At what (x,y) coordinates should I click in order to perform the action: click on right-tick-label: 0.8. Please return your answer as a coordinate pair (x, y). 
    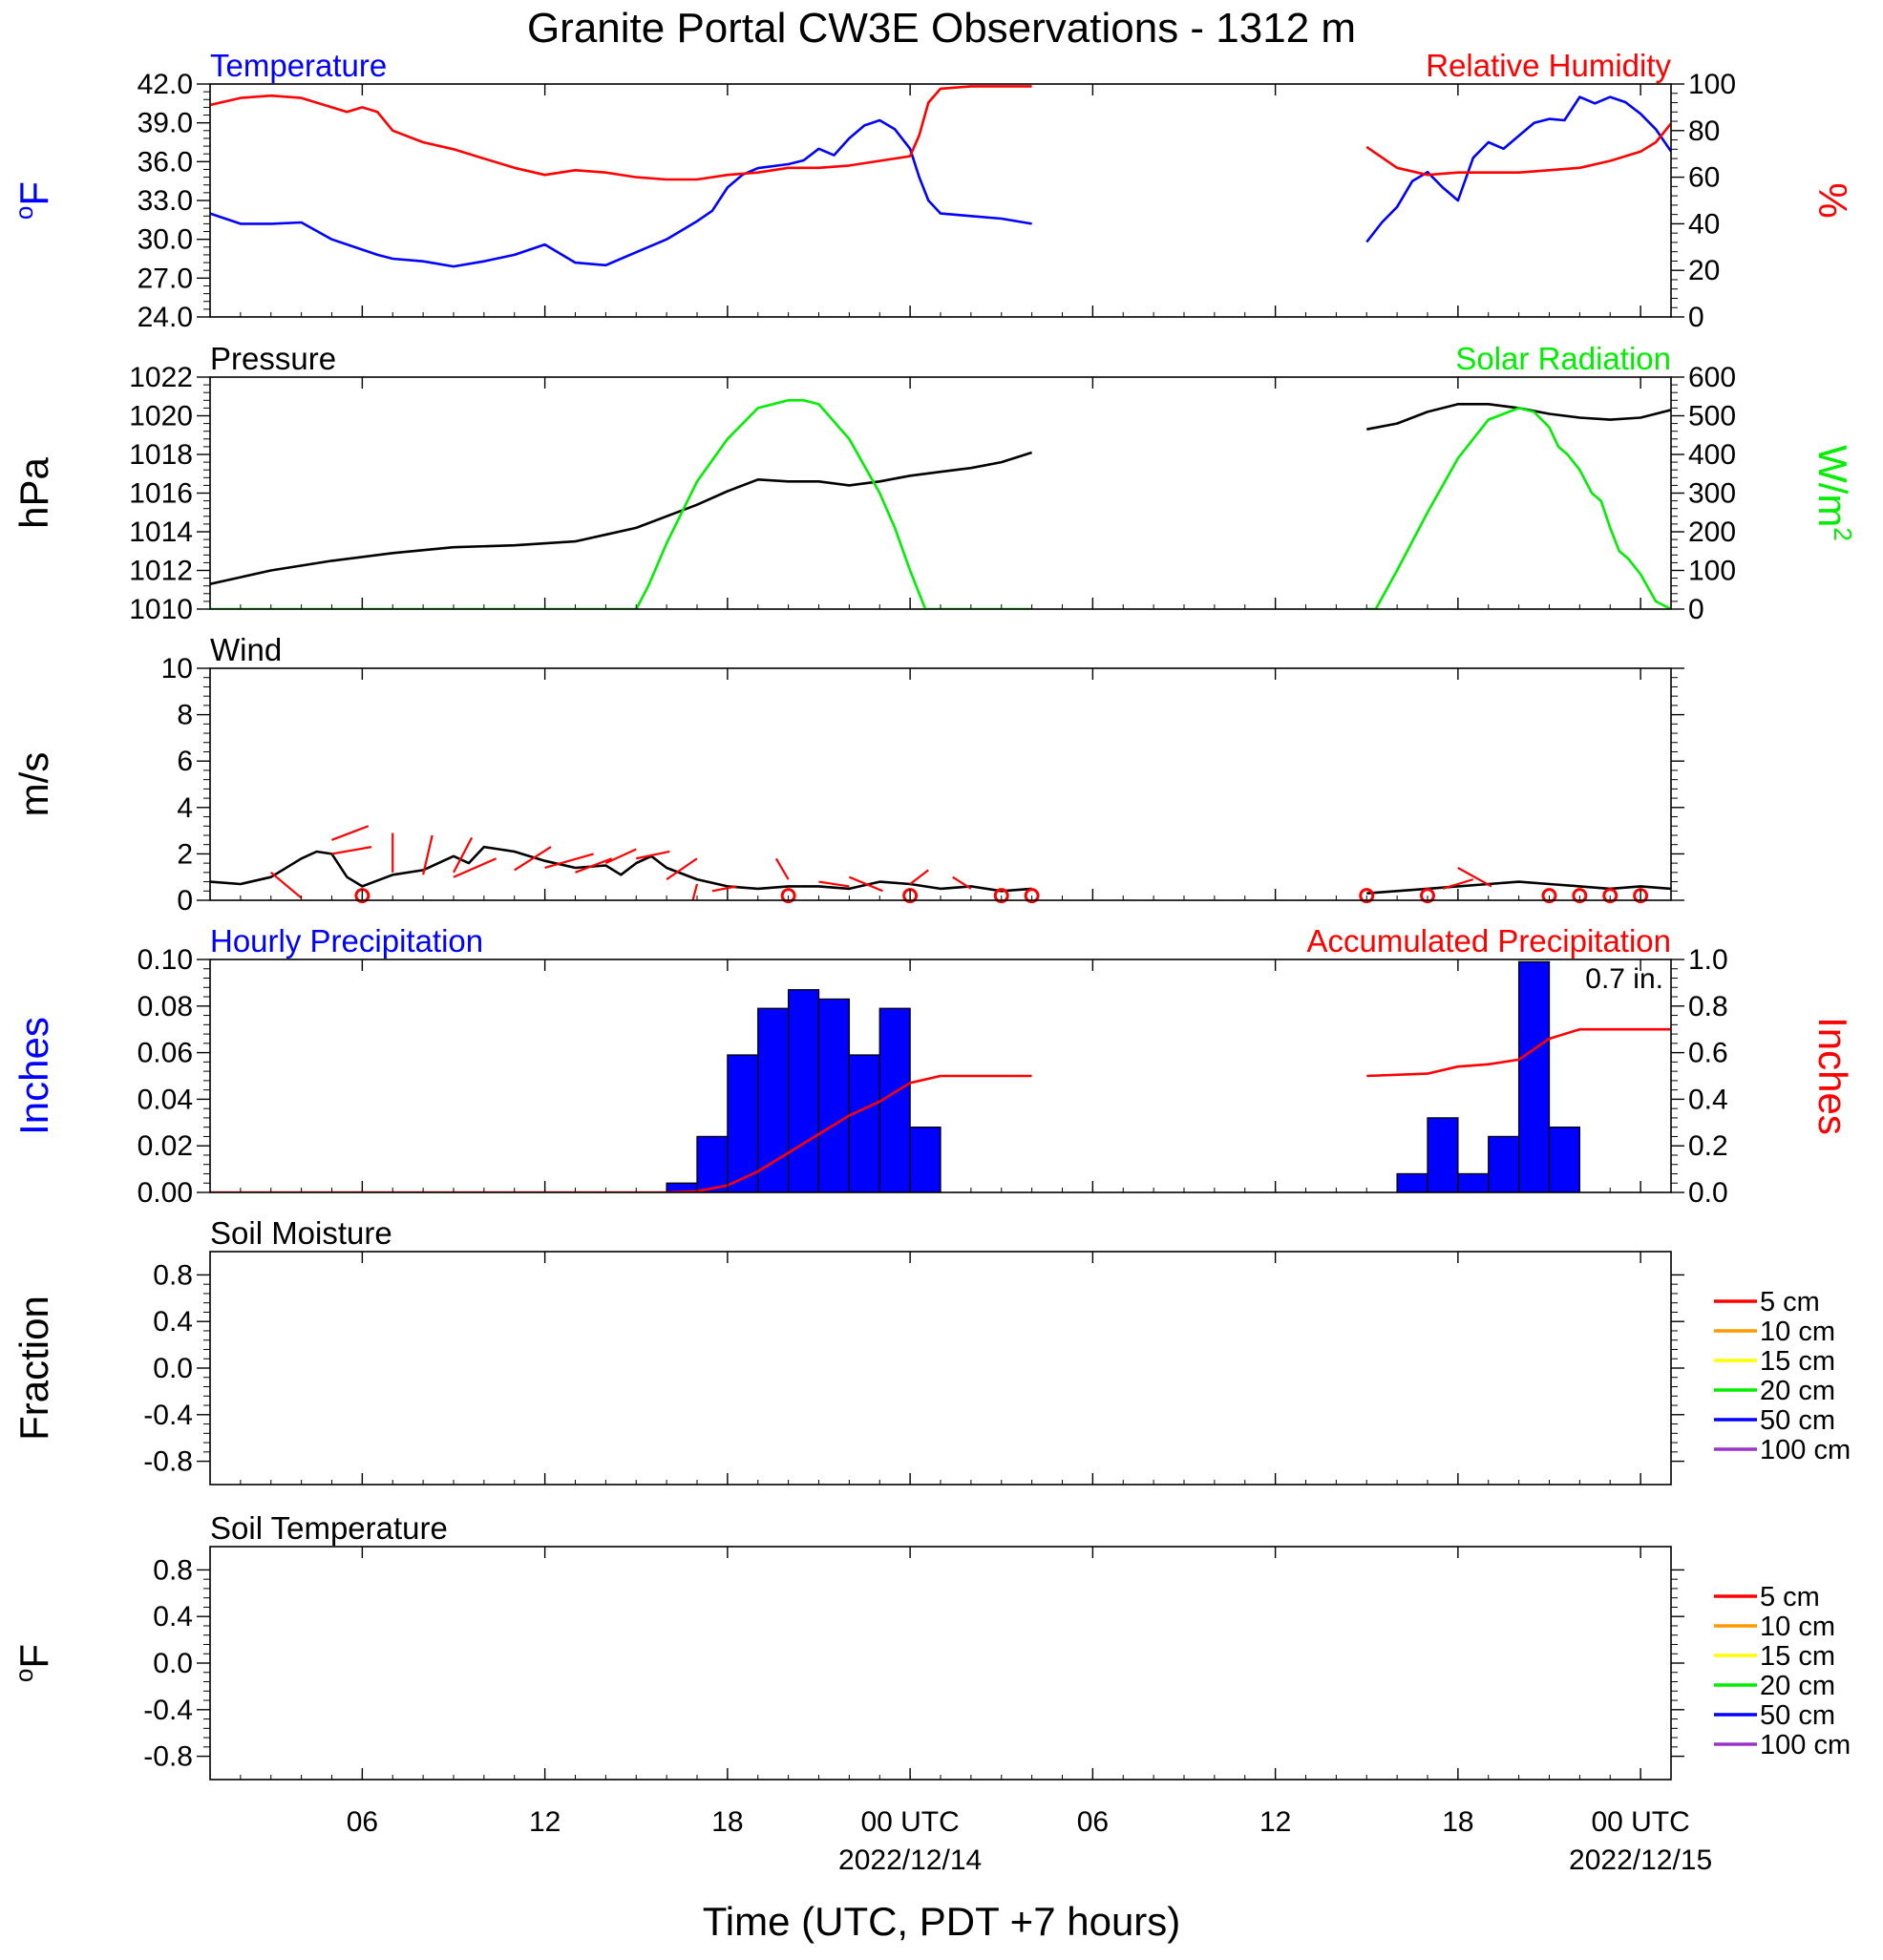
    Looking at the image, I should click on (1708, 1006).